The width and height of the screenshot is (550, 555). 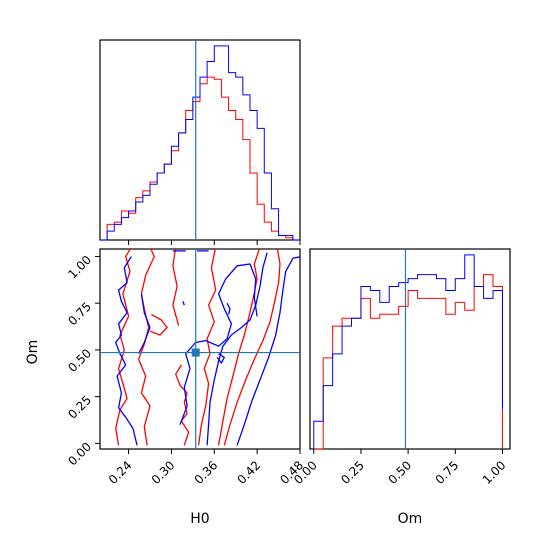 What do you see at coordinates (33, 352) in the screenshot?
I see `y-axis-title-om: Om` at bounding box center [33, 352].